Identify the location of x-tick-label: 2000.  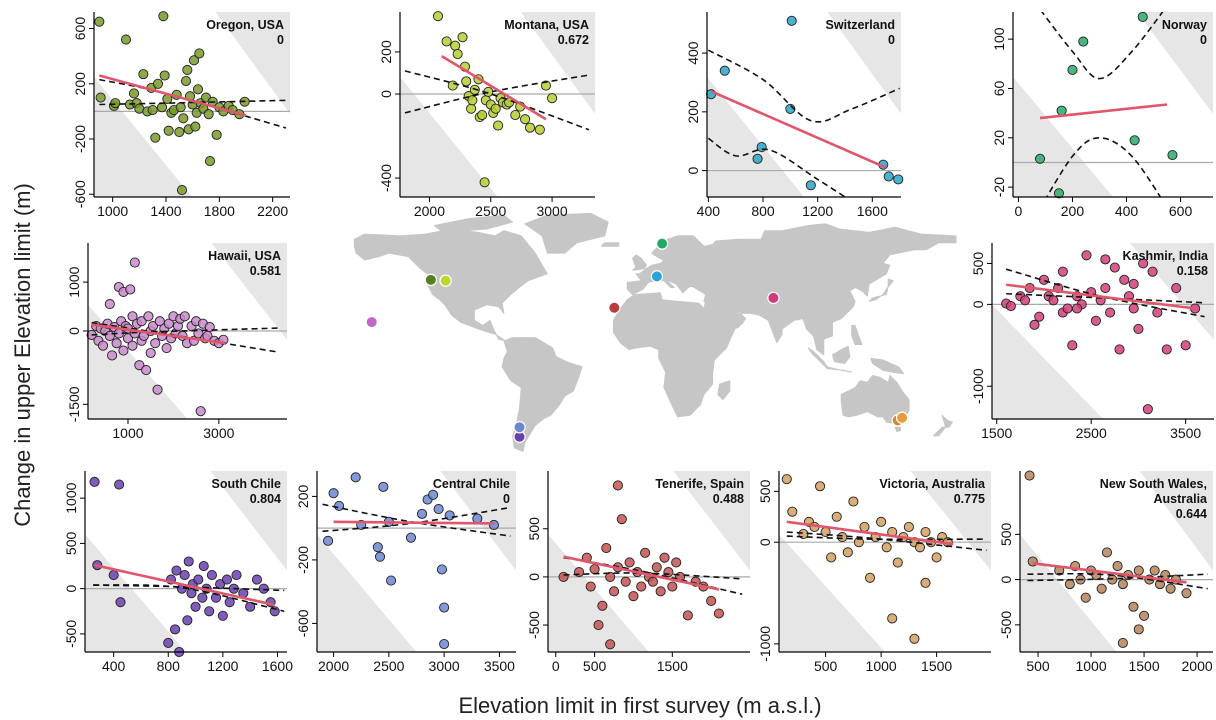
(333, 666).